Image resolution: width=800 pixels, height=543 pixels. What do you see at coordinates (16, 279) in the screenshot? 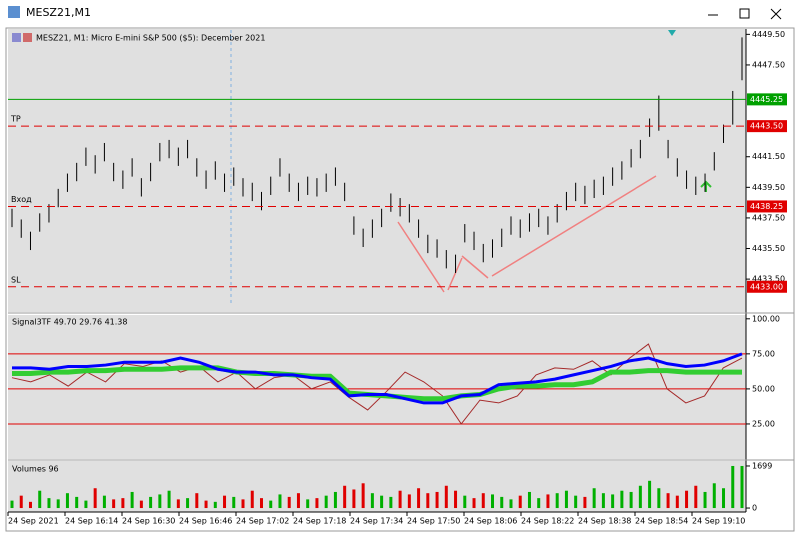
I see `level-name: SL` at bounding box center [16, 279].